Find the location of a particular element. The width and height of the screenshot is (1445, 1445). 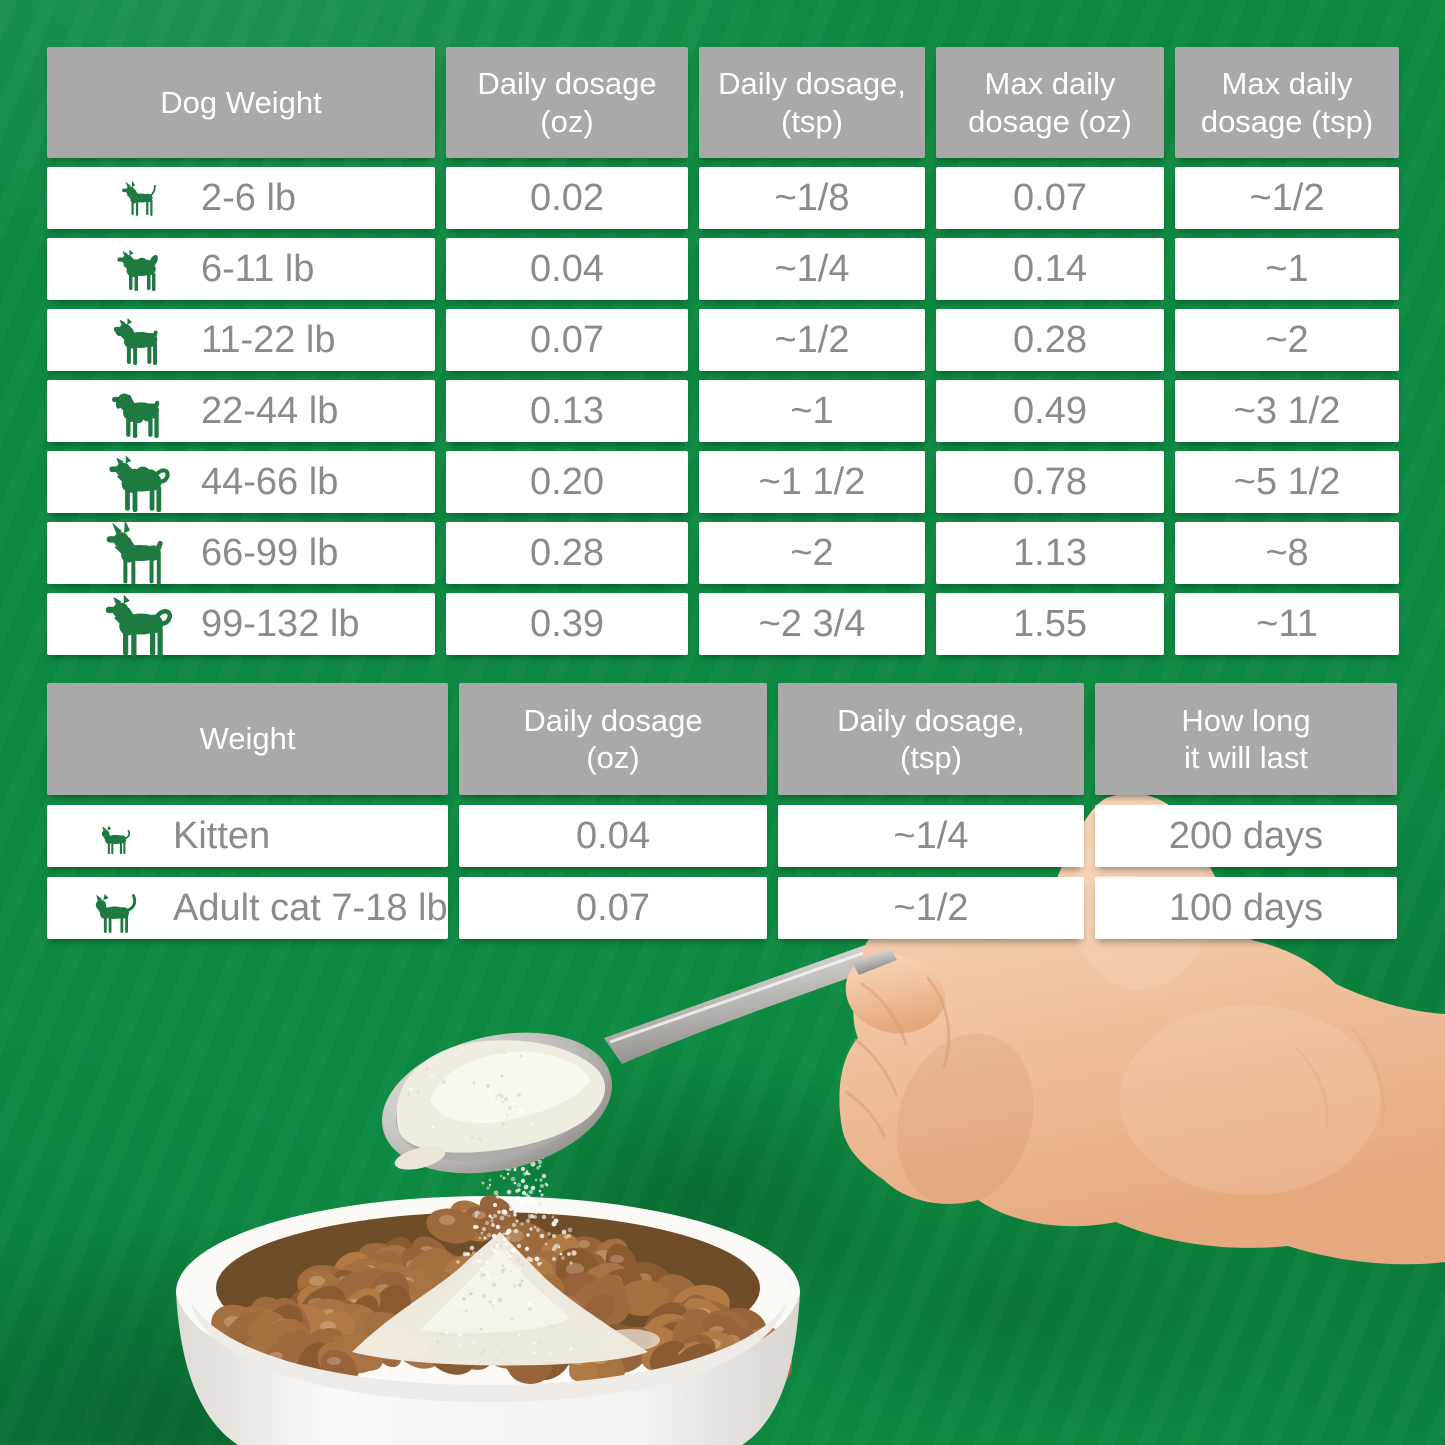

weight-cell: 2-6 lb is located at coordinates (241, 198).